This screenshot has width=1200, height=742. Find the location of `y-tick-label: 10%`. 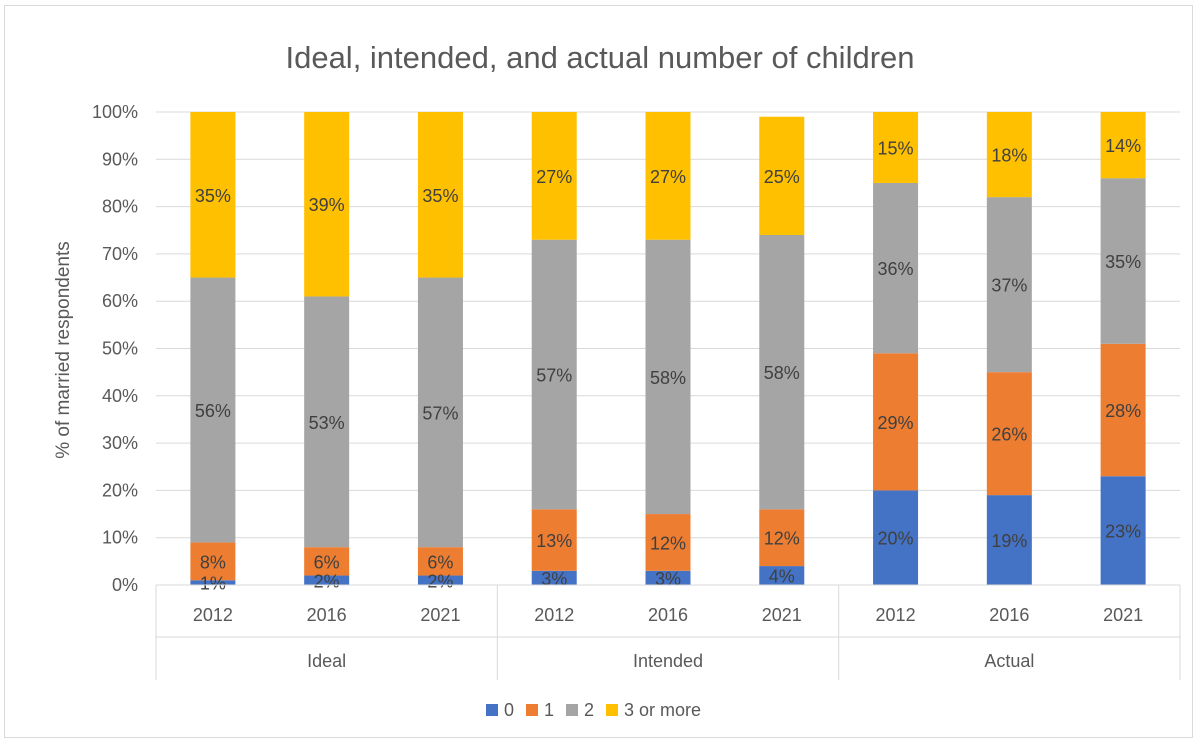

y-tick-label: 10% is located at coordinates (120, 538).